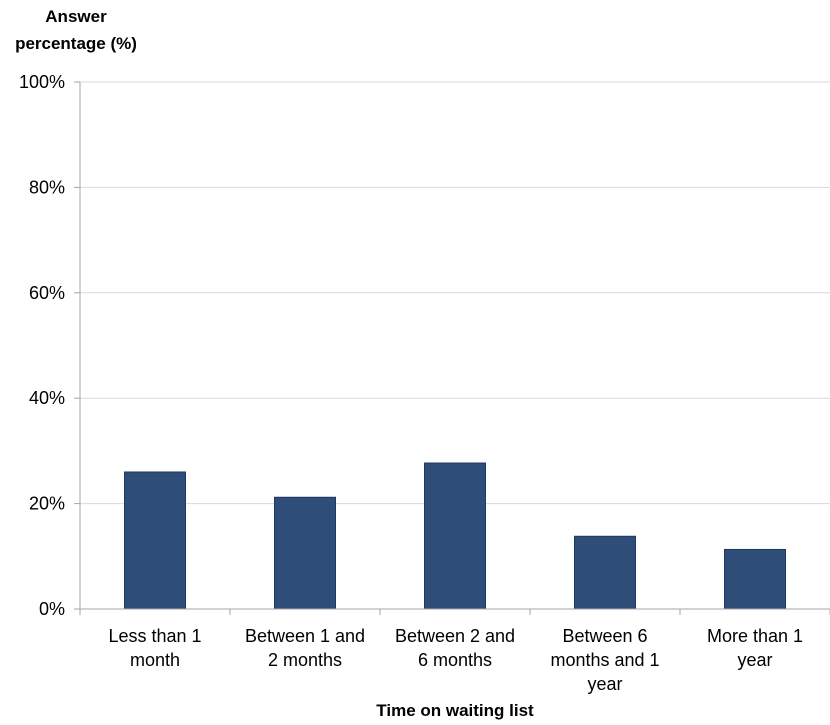  Describe the element at coordinates (305, 636) in the screenshot. I see `x-tick-label-line: Between 1 and` at that location.